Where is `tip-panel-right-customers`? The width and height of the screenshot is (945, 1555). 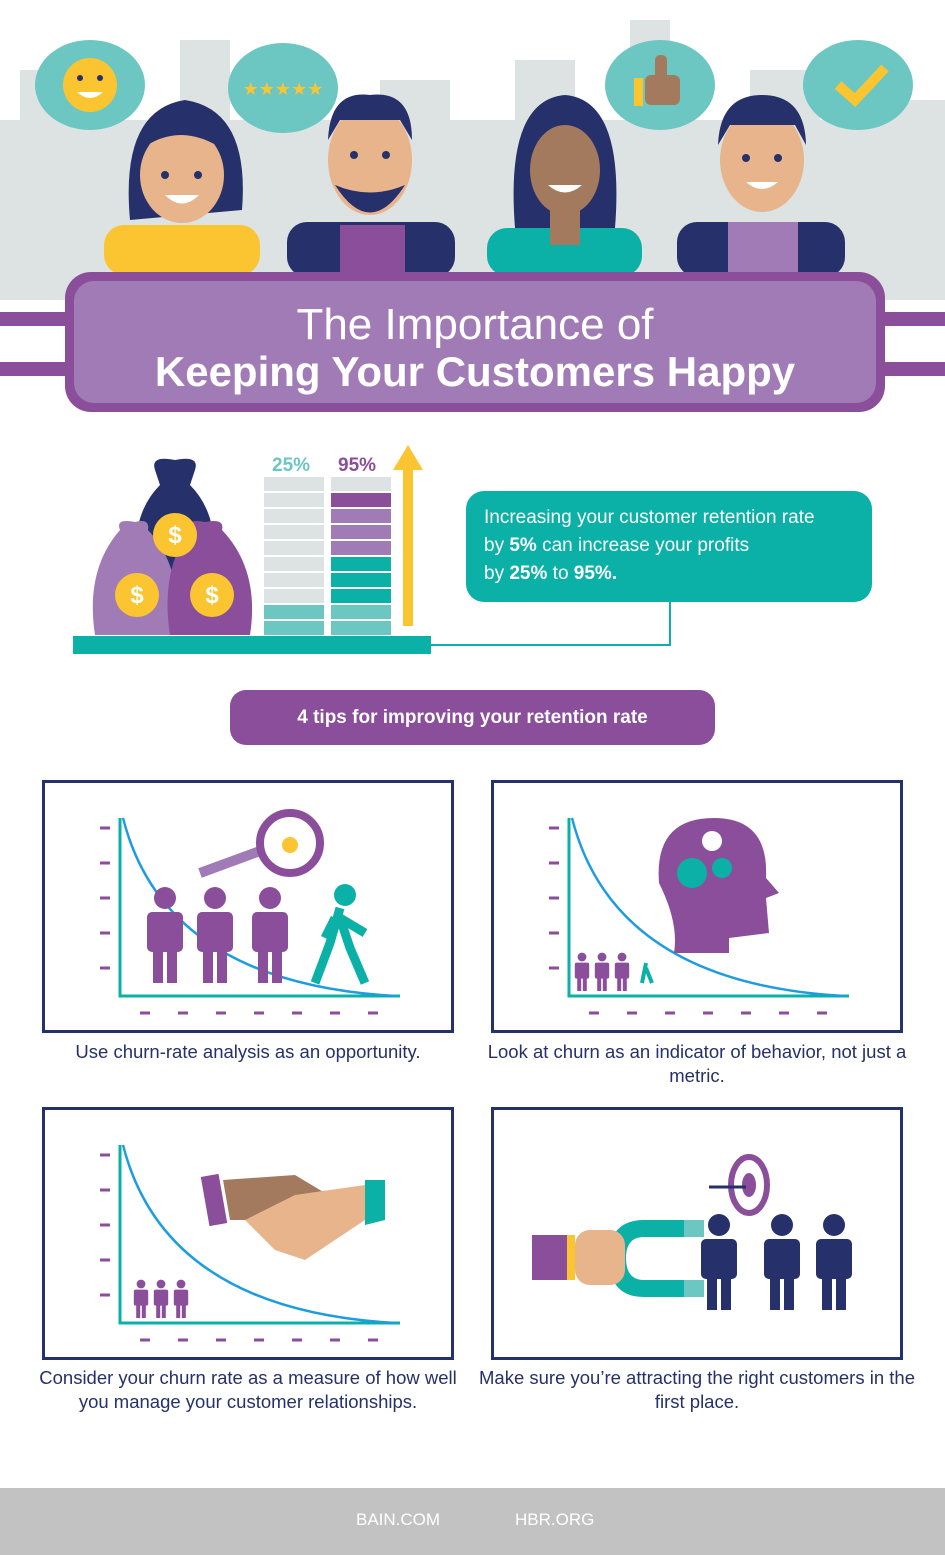 tip-panel-right-customers is located at coordinates (697, 1233).